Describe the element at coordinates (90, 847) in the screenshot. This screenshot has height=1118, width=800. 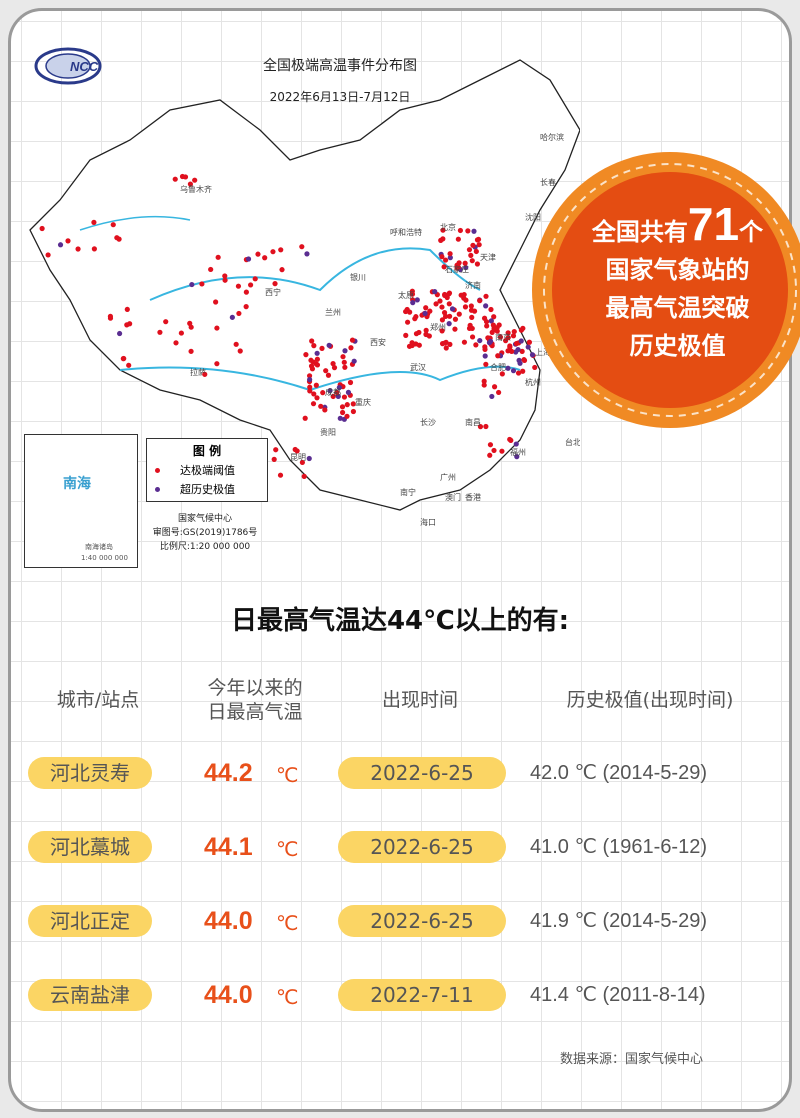
I see `station-pill: 河北藁城` at that location.